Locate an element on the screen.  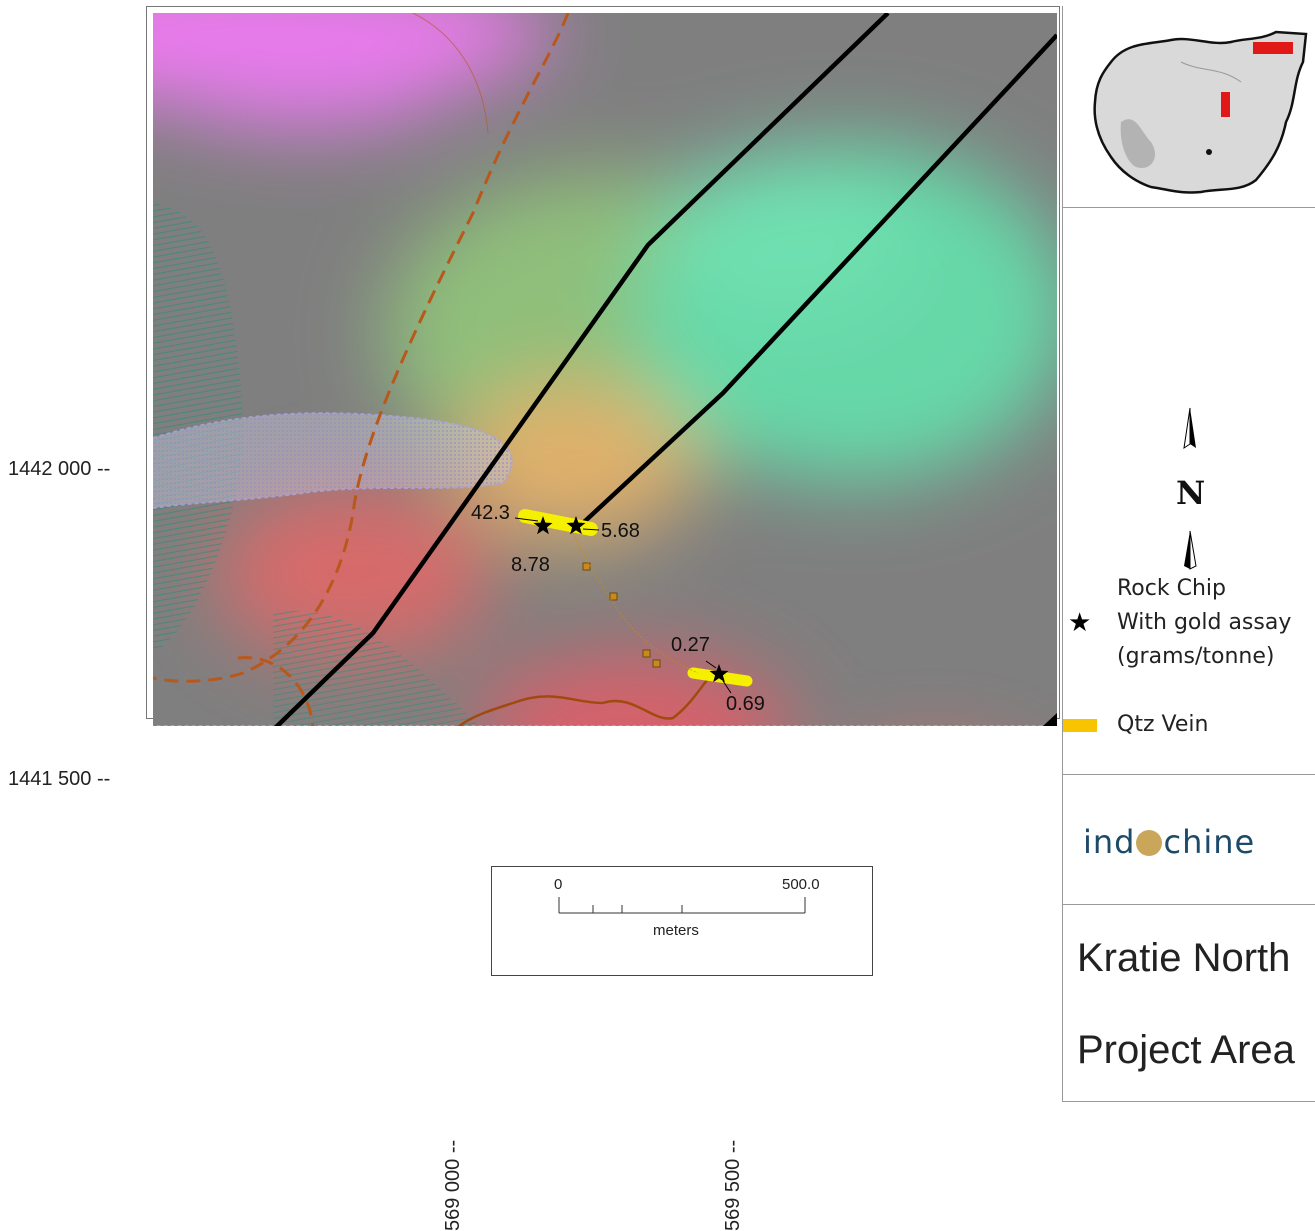
rock-chip-legend-label-3: (grams/tonne) is located at coordinates (1196, 656).